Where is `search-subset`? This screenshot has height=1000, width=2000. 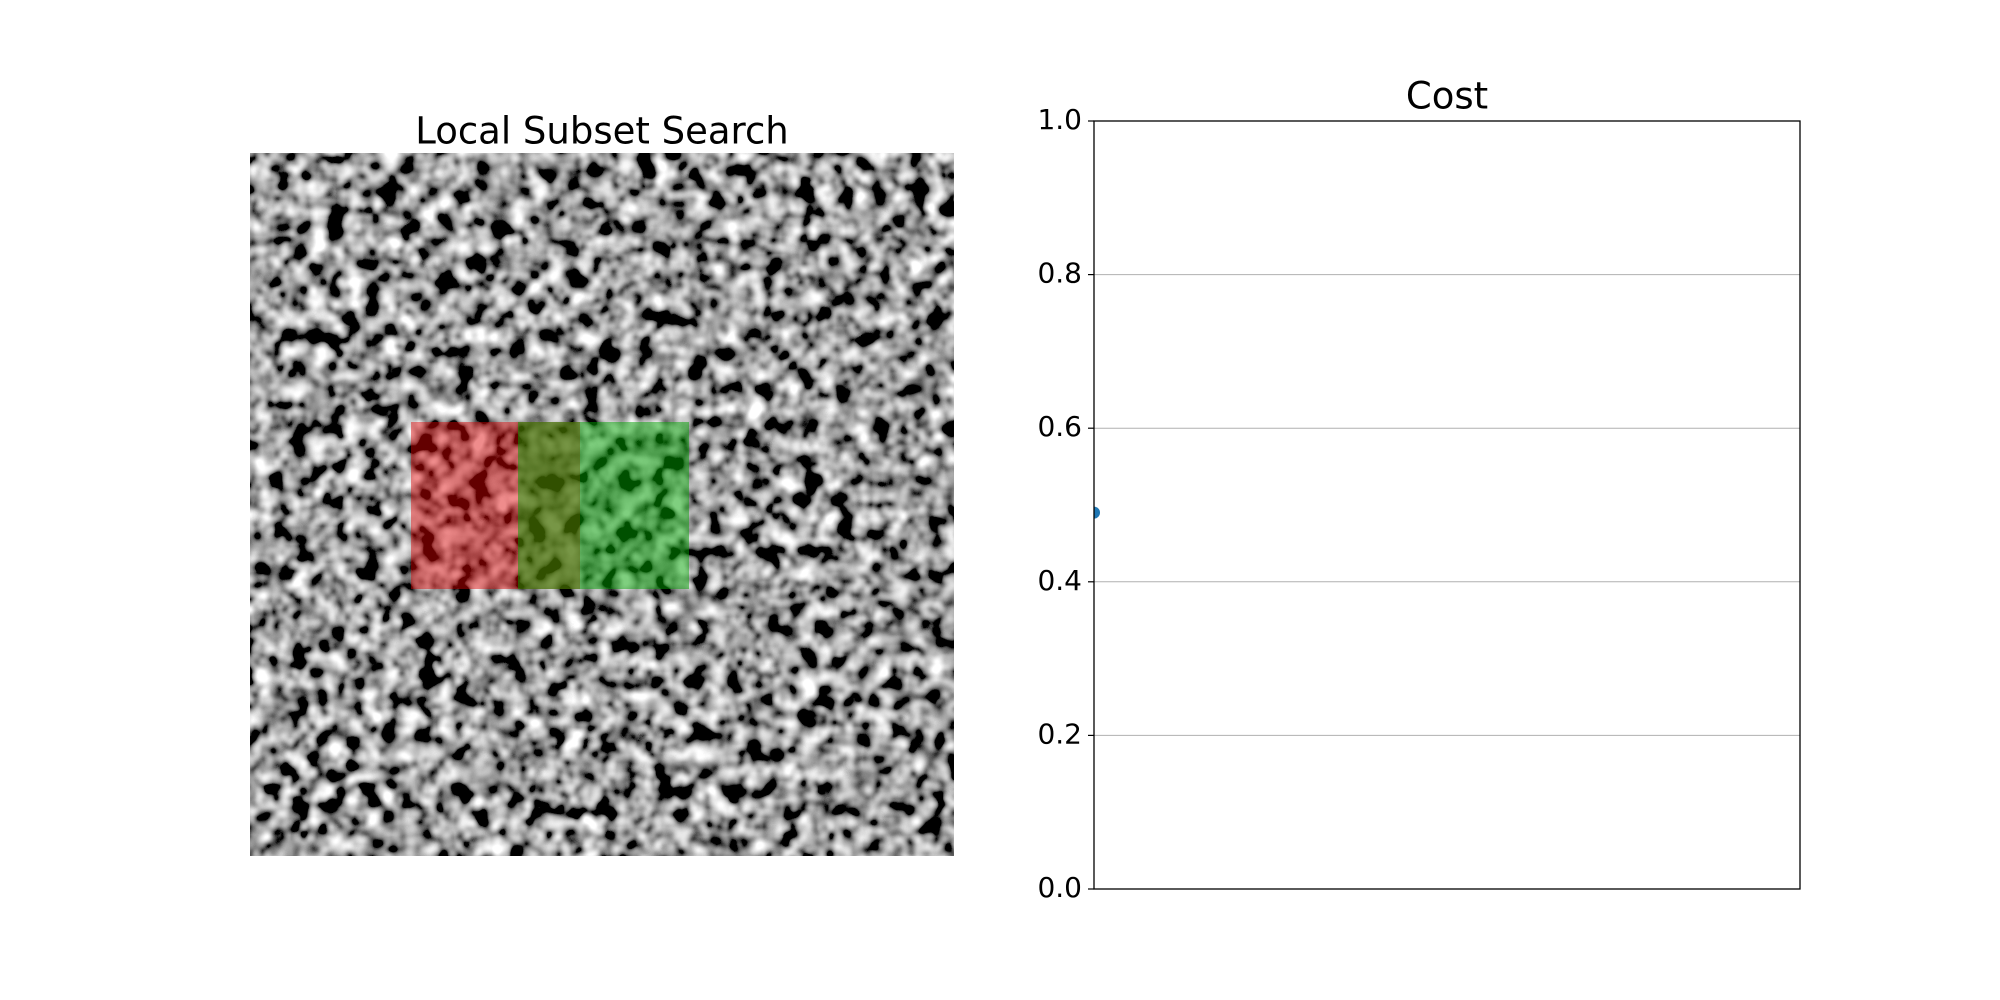
search-subset is located at coordinates (603, 505).